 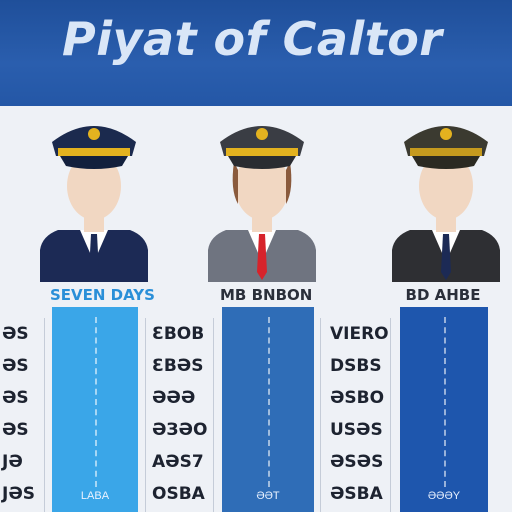 What do you see at coordinates (360, 414) in the screenshot?
I see `value-column-3: VIERO DSBS ƏSBO USƏS ƏSƏS ƏSBA` at bounding box center [360, 414].